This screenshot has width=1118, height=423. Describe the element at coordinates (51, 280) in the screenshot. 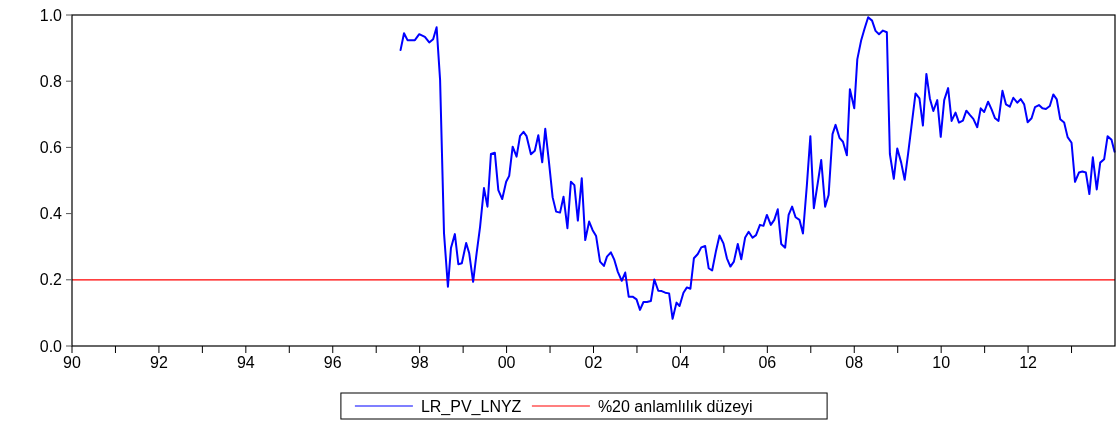

I see `y-tick-label: 0.2` at that location.